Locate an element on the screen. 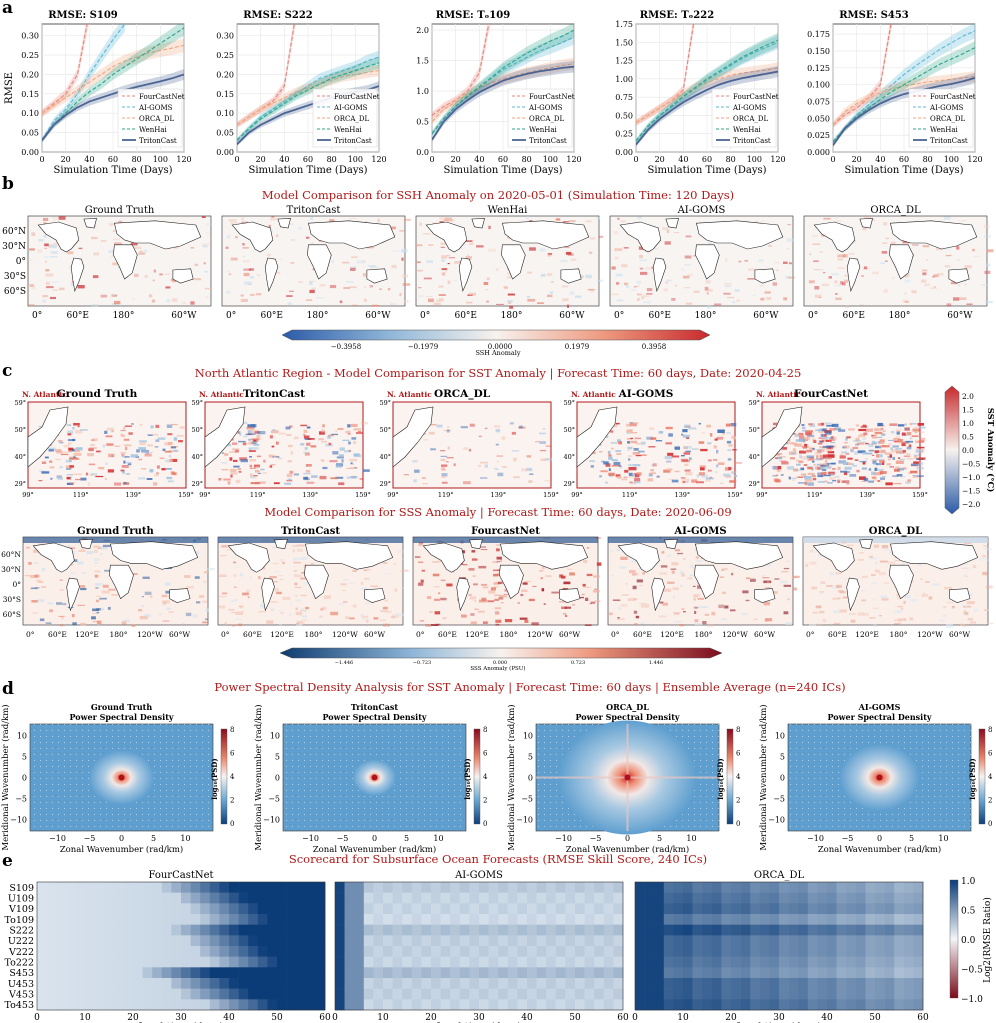 The width and height of the screenshot is (996, 1023). y-tick-label: 0.05 is located at coordinates (30, 133).